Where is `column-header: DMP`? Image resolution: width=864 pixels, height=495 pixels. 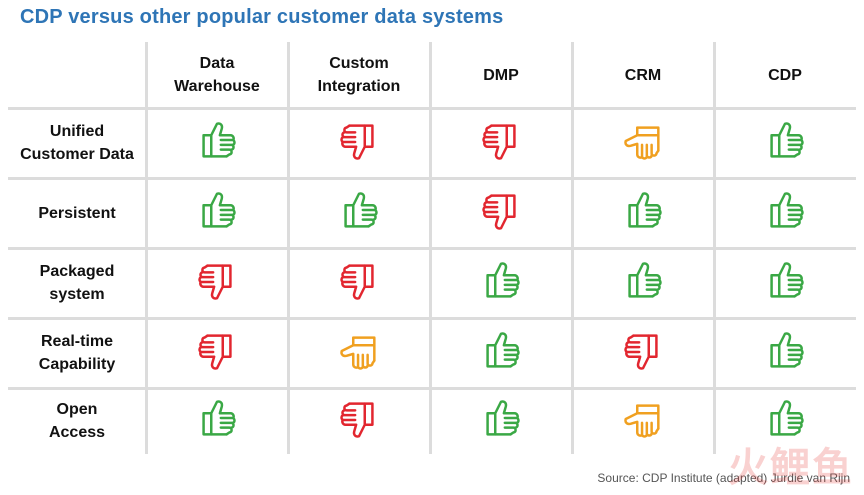 column-header: DMP is located at coordinates (501, 75).